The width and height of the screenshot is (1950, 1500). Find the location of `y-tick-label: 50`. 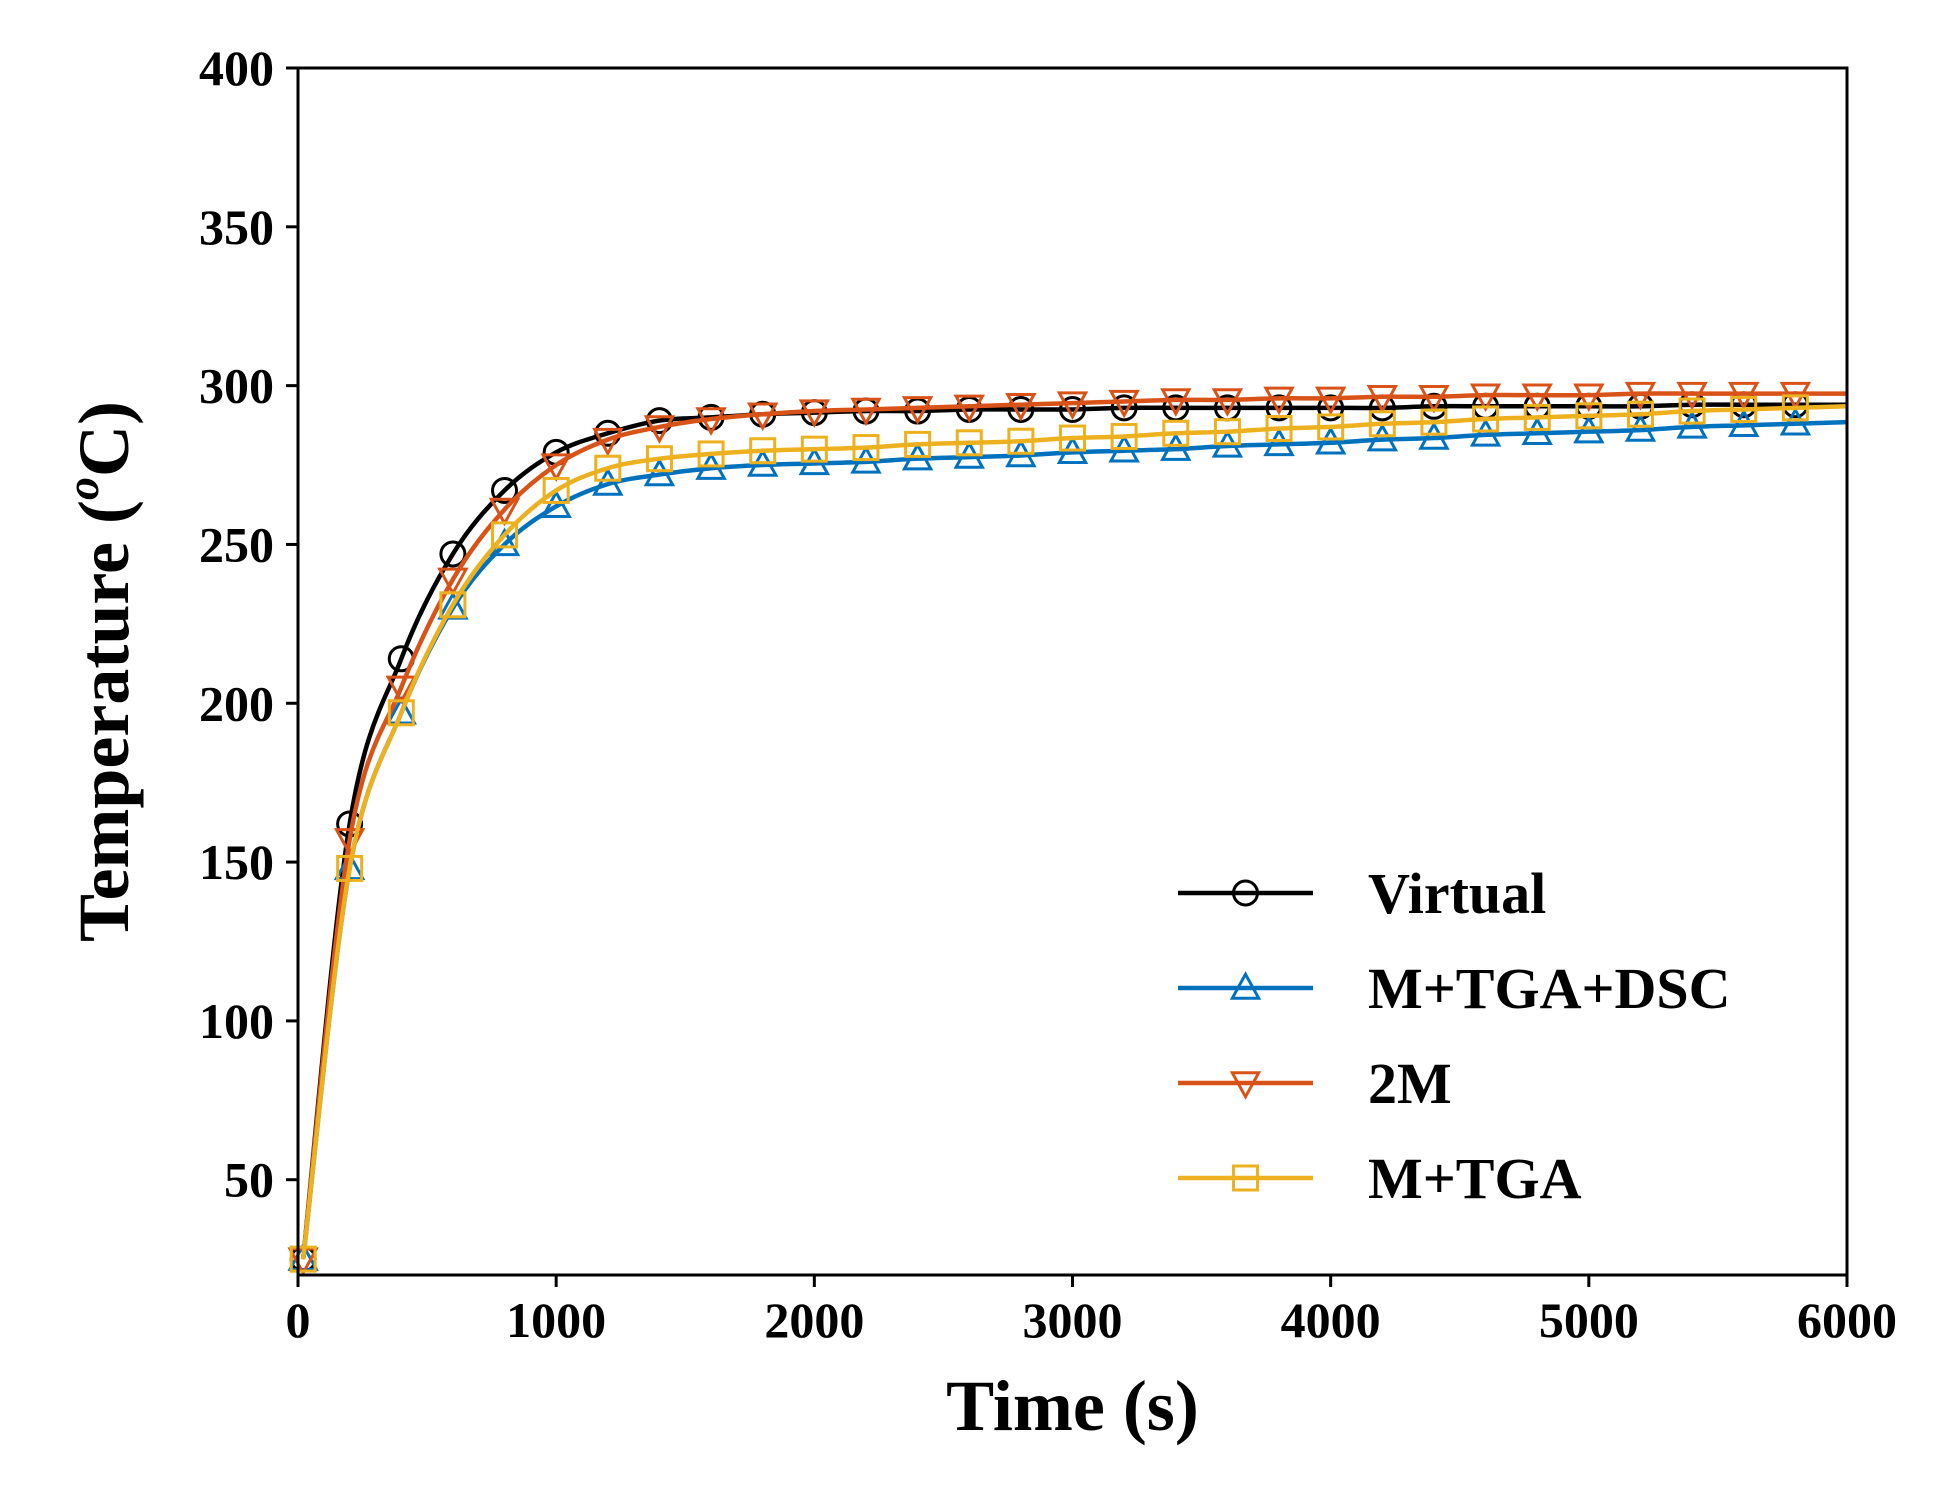

y-tick-label: 50 is located at coordinates (249, 1180).